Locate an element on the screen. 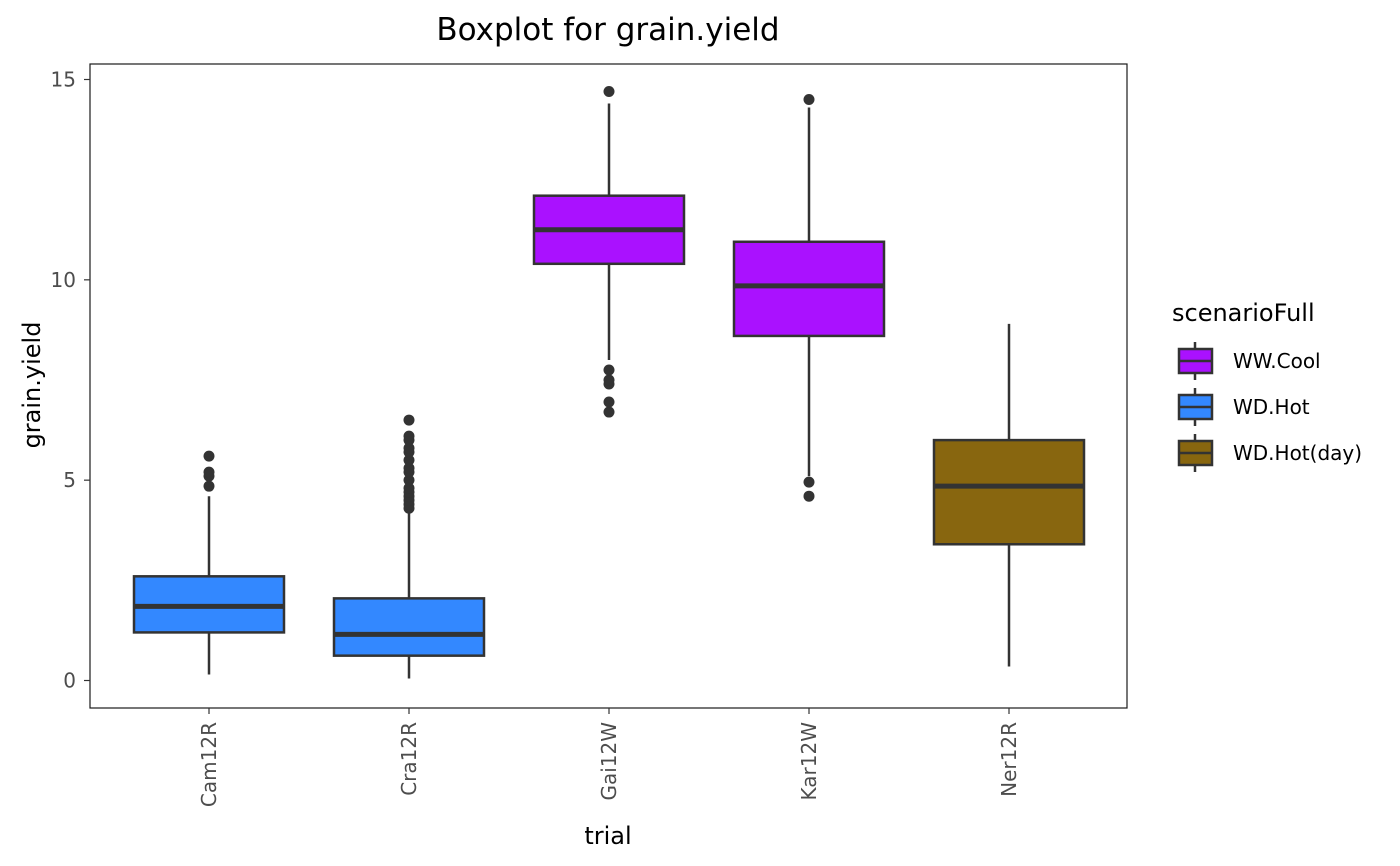 This screenshot has height=866, width=1400. box-group-cam12r is located at coordinates (209, 562).